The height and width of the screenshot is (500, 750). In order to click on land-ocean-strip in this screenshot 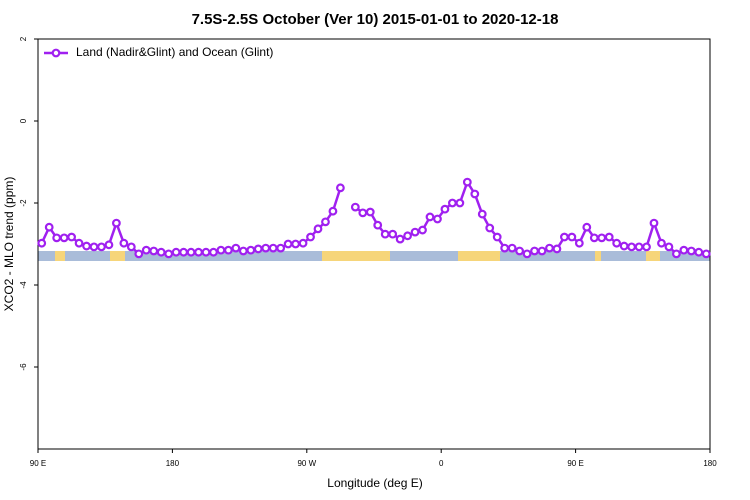, I will do `click(374, 256)`.